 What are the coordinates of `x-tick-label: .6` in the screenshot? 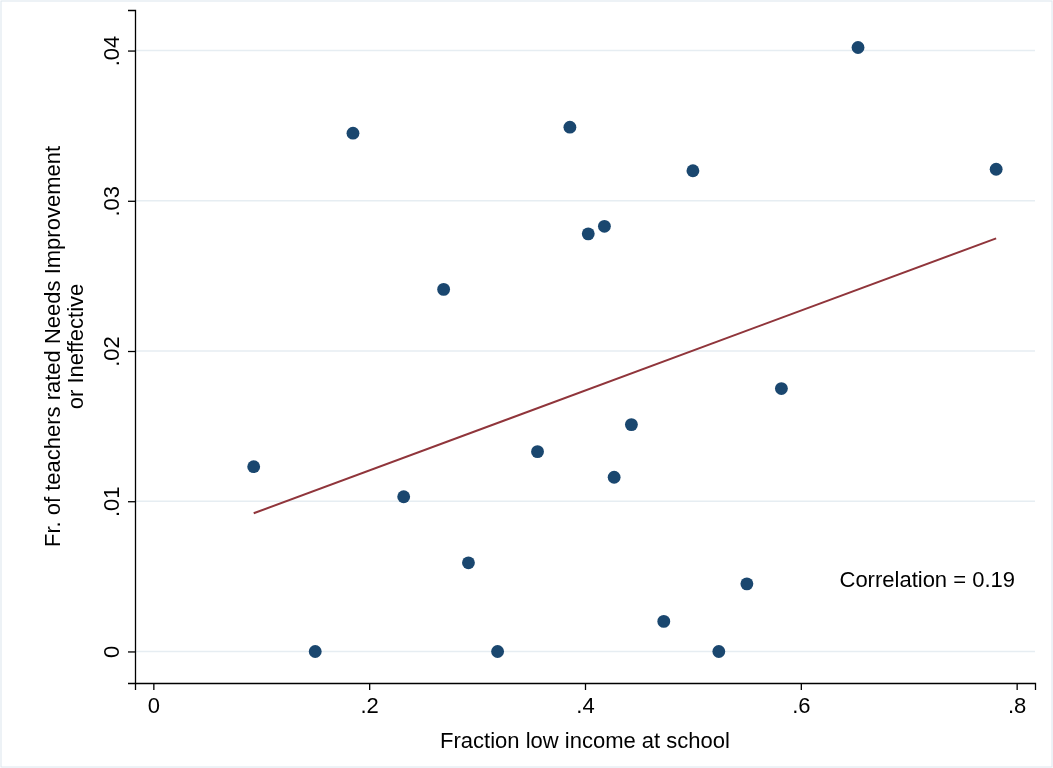 It's located at (801, 705).